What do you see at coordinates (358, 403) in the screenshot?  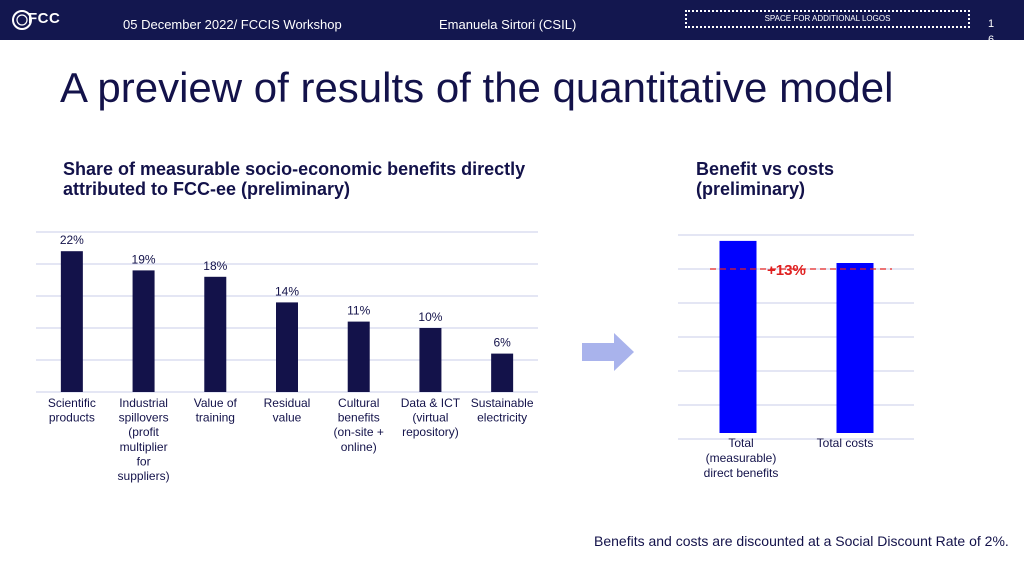 I see `category-label-line: Cultural` at bounding box center [358, 403].